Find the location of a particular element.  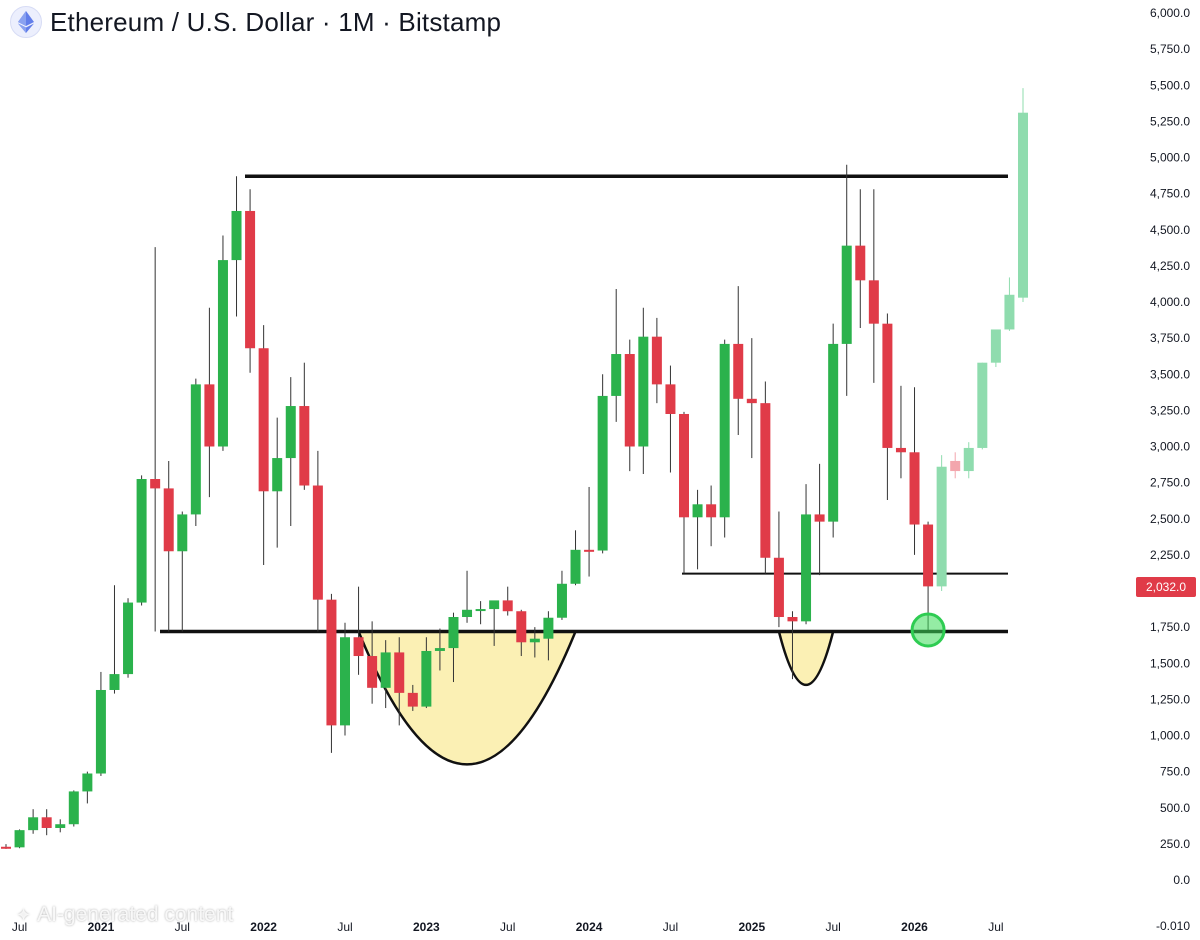

y-tick-label: 4,500.0 is located at coordinates (1170, 230).